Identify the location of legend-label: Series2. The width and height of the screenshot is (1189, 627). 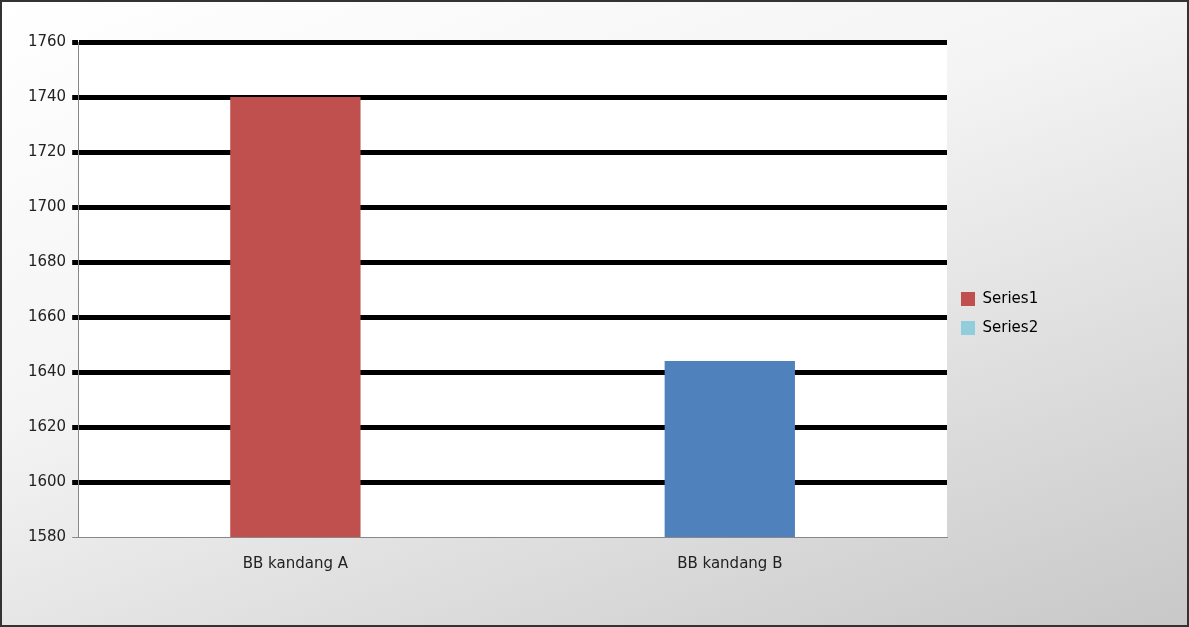
(1010, 326).